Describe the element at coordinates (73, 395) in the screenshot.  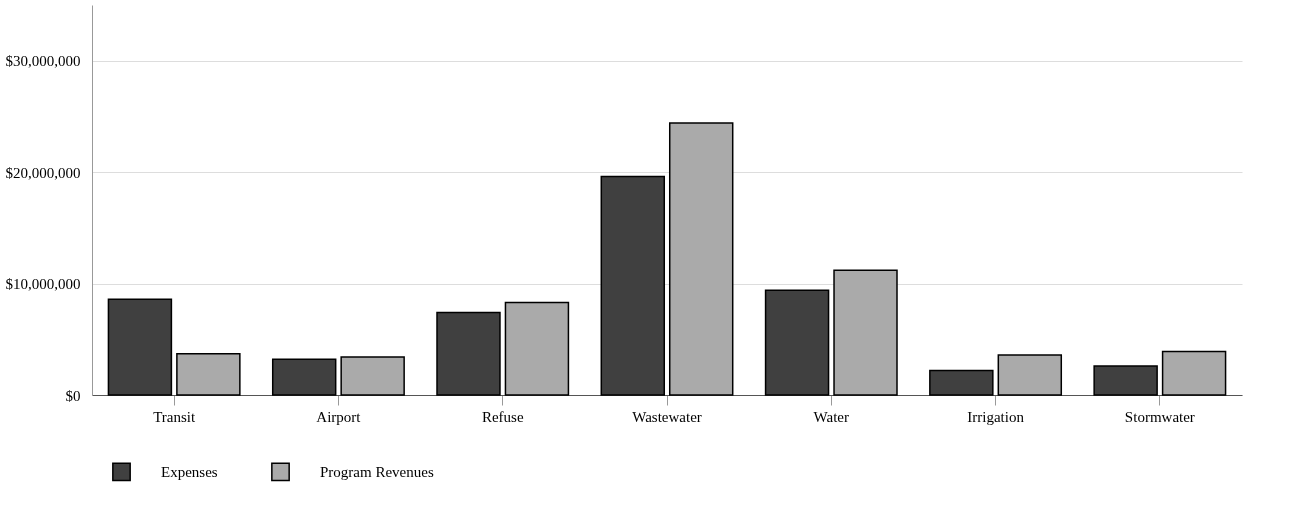
I see `y-tick-label: $0` at that location.